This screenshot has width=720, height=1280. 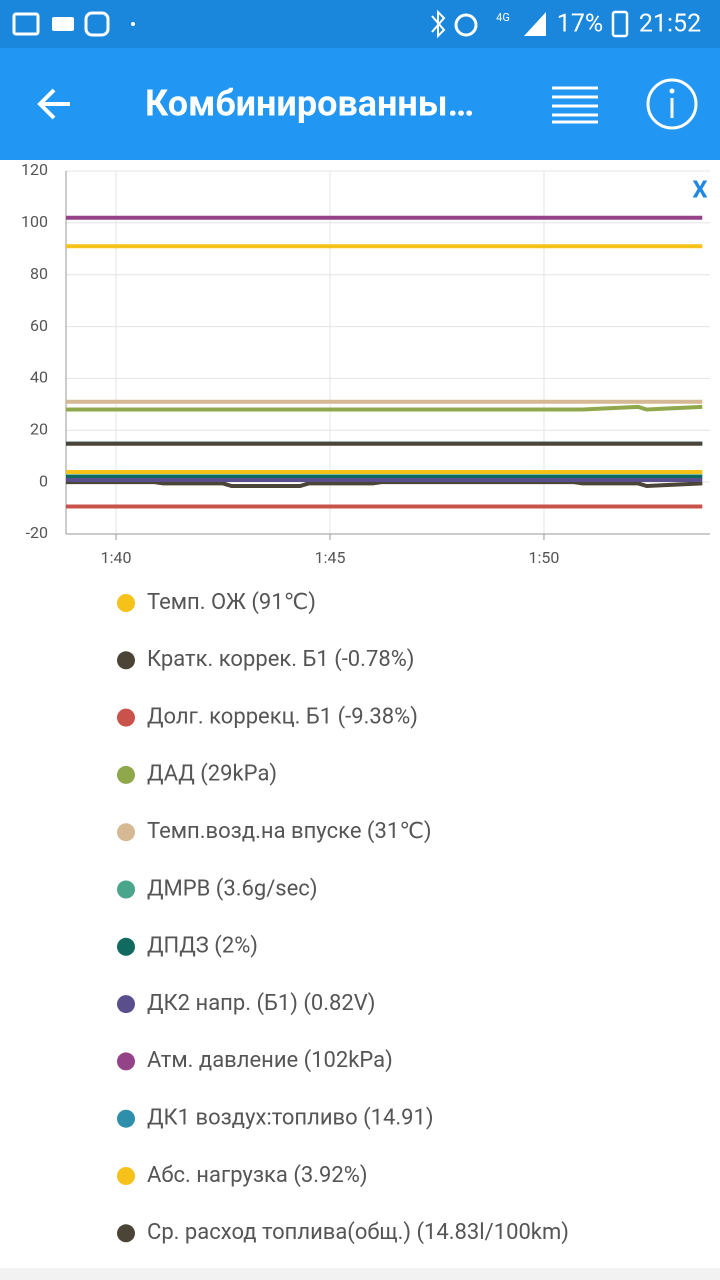 I want to click on legend-label: ДПДЗ (2%), so click(x=202, y=946).